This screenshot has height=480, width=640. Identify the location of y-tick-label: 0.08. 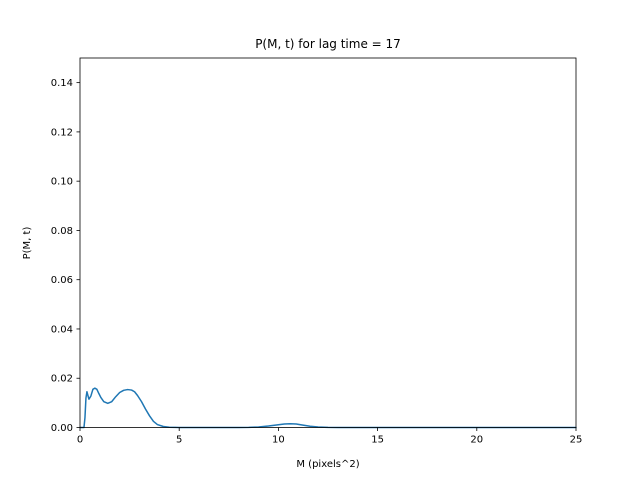
(62, 231).